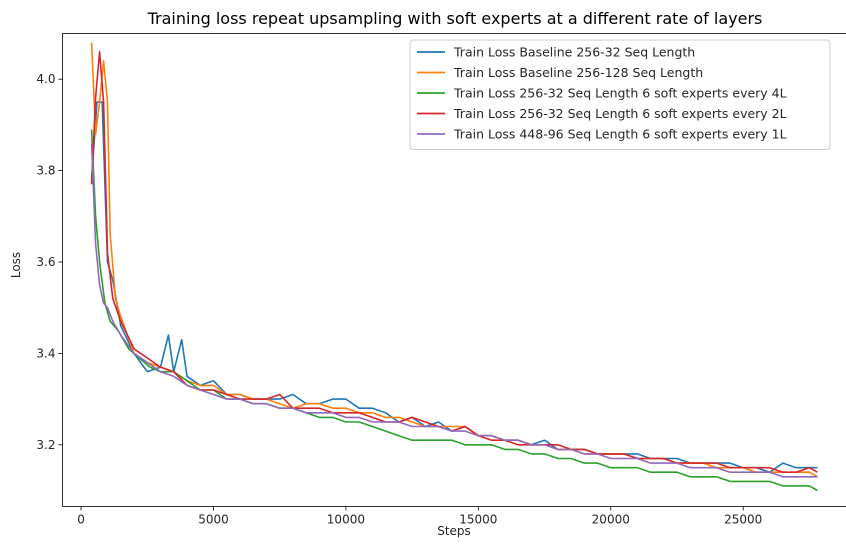 The image size is (846, 547). What do you see at coordinates (45, 353) in the screenshot?
I see `y-tick-label: 3.4` at bounding box center [45, 353].